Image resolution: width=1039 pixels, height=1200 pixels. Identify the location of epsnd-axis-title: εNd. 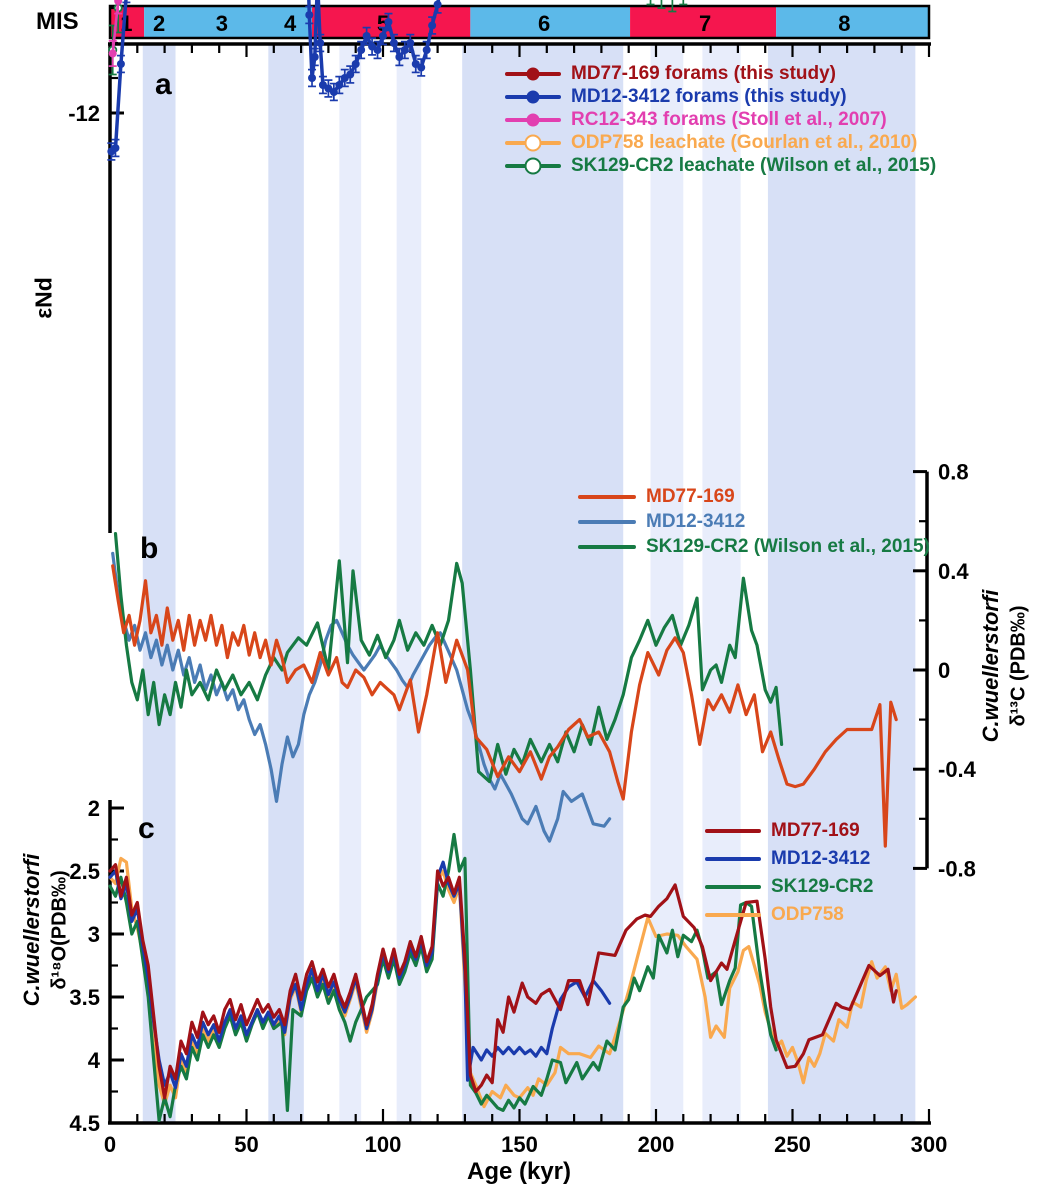
(43, 298).